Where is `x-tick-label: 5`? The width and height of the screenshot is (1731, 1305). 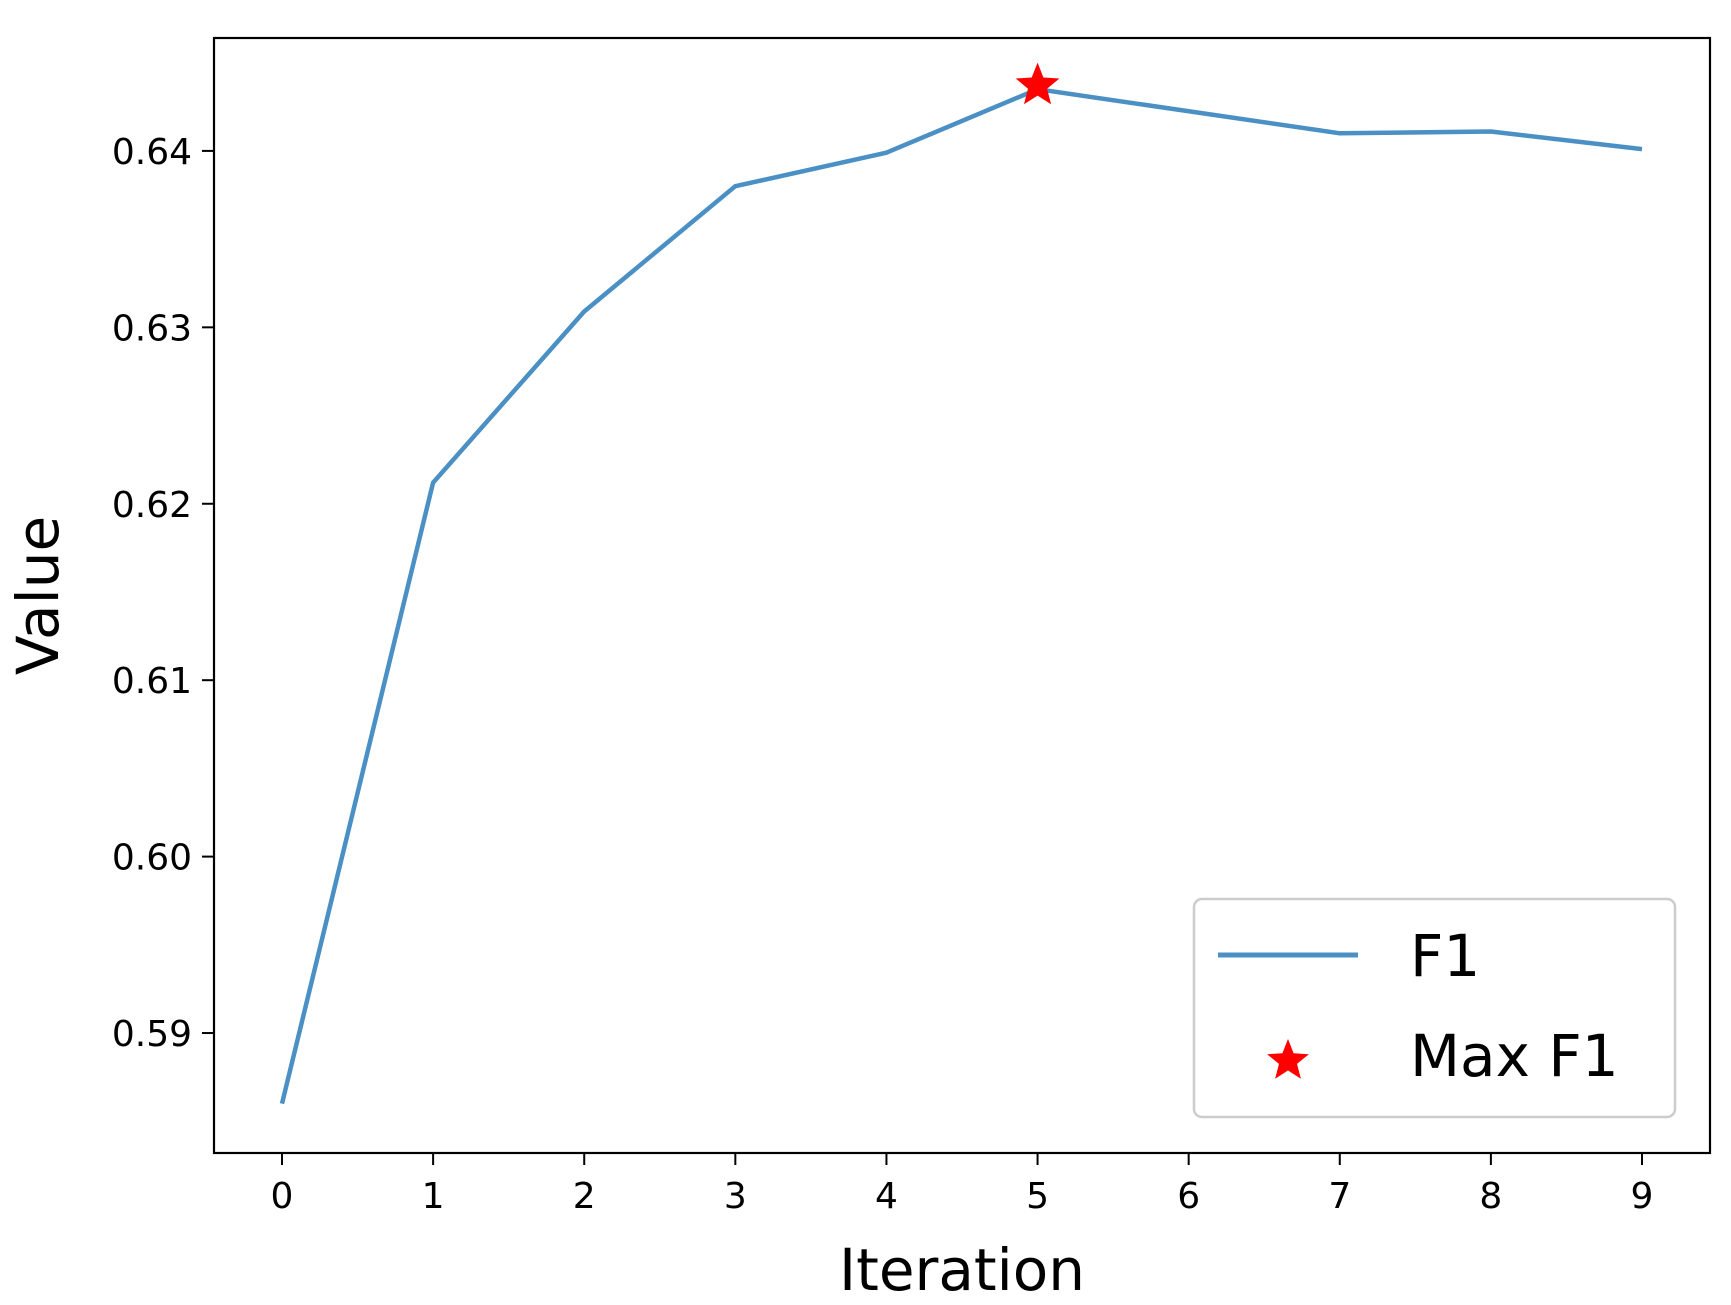
x-tick-label: 5 is located at coordinates (1037, 1196).